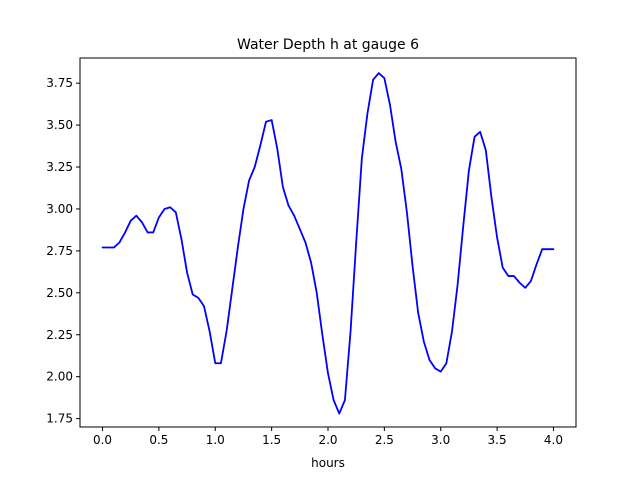 This screenshot has width=640, height=485. What do you see at coordinates (102, 440) in the screenshot?
I see `x-tick-label: 0.0` at bounding box center [102, 440].